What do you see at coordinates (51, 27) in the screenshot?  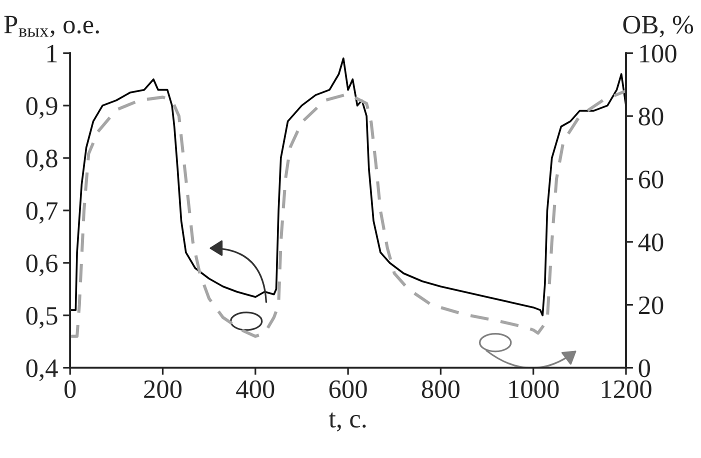 I see `y-axis-title: P$_{вых}$, о.е.` at bounding box center [51, 27].